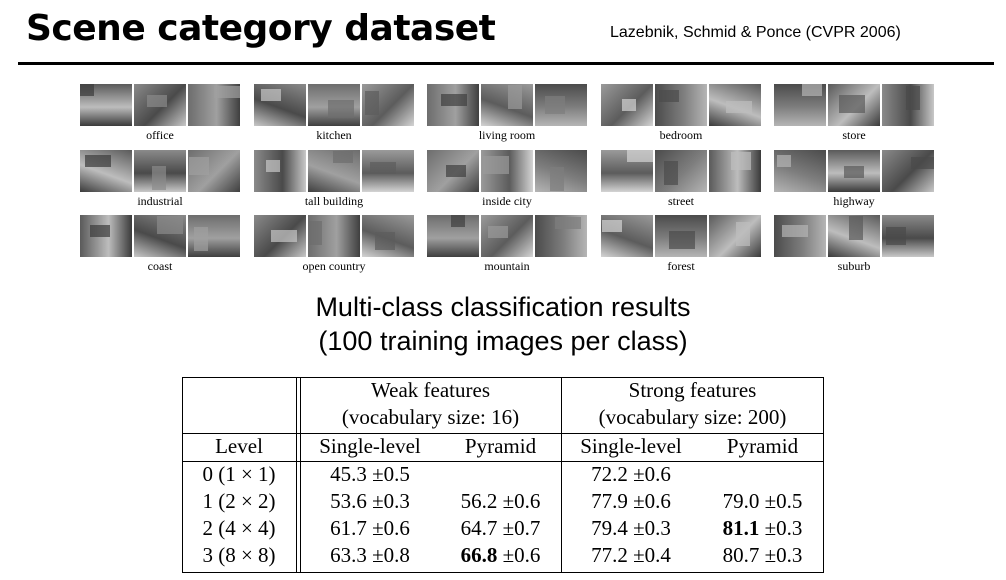 The width and height of the screenshot is (1006, 580). Describe the element at coordinates (507, 266) in the screenshot. I see `category-label: mountain` at that location.